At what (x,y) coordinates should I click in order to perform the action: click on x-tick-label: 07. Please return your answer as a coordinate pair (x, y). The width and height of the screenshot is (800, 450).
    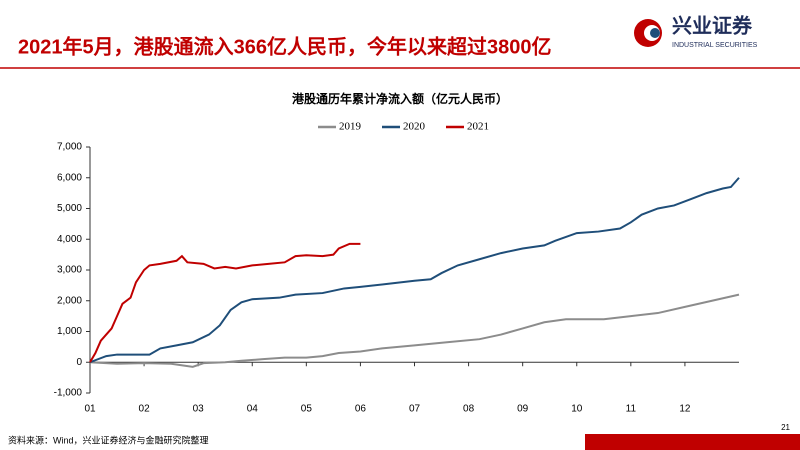
    Looking at the image, I should click on (415, 409).